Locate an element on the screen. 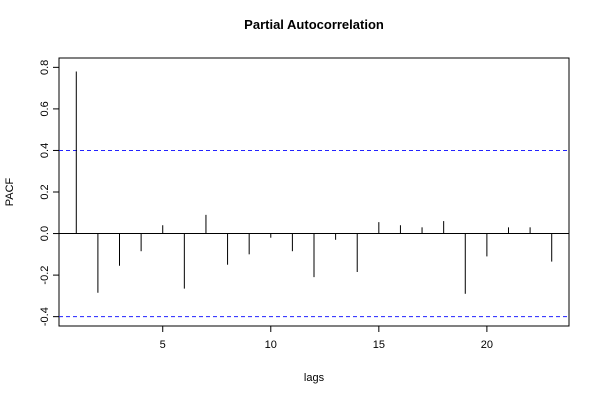 Image resolution: width=599 pixels, height=400 pixels. x-tick-label: 20 is located at coordinates (487, 345).